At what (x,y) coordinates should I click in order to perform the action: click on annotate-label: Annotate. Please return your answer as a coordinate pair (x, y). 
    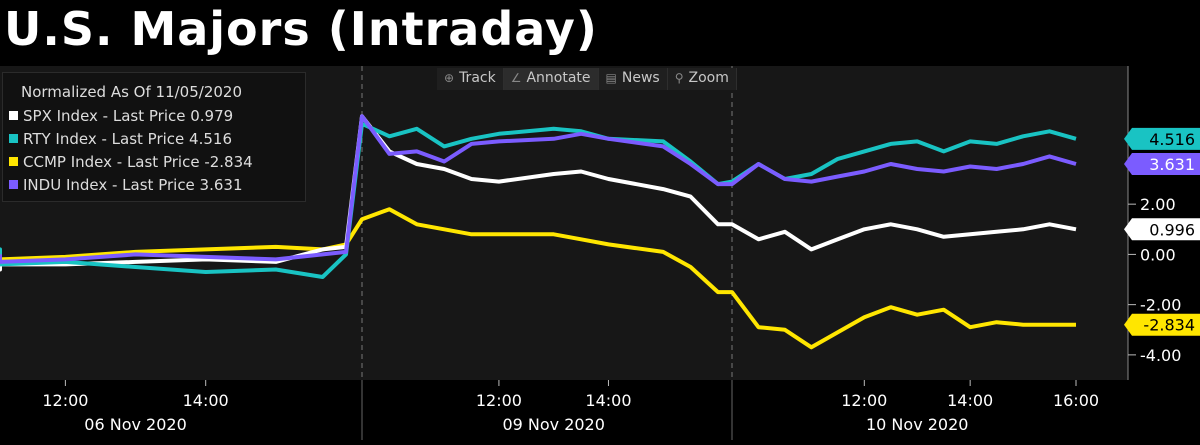
    Looking at the image, I should click on (558, 78).